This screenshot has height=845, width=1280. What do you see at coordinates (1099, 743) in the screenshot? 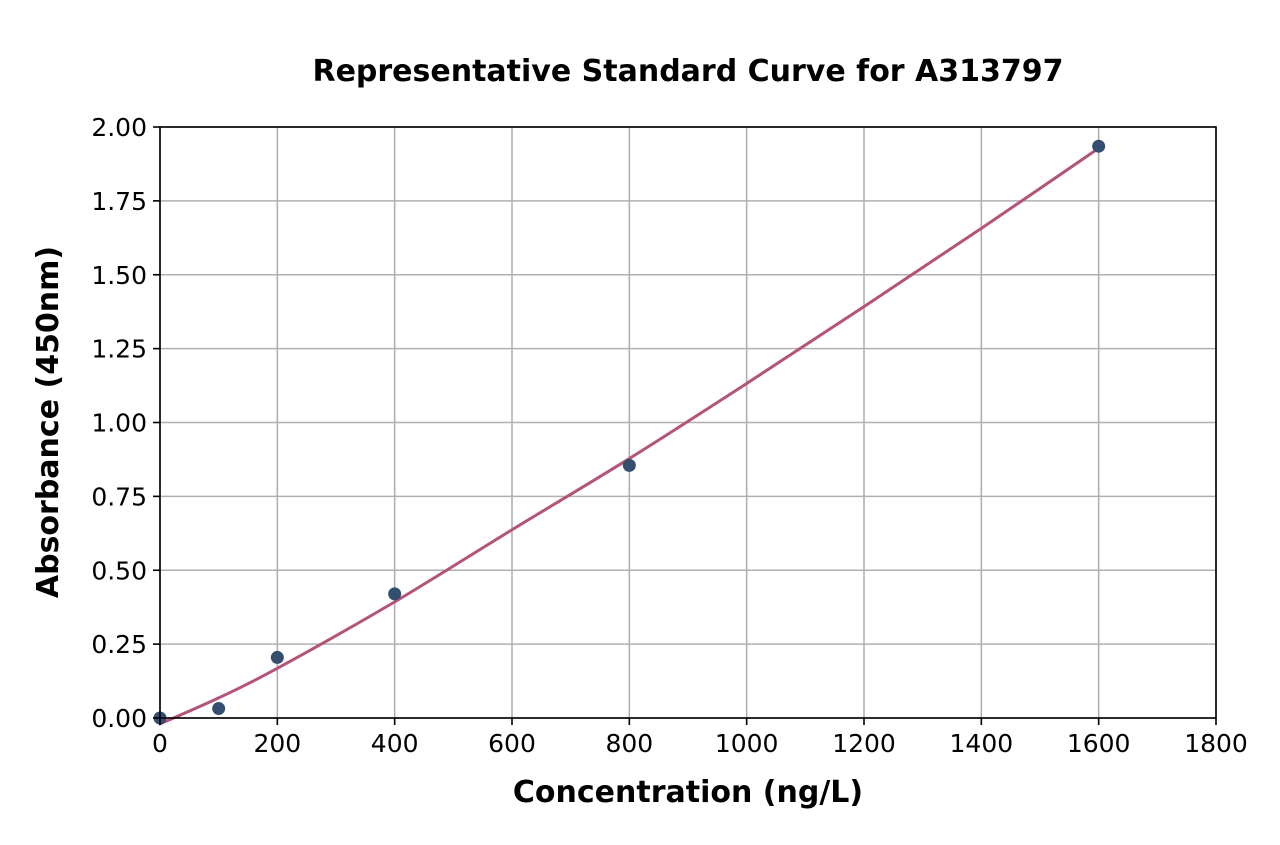
I see `x-tick-label: 1600` at bounding box center [1099, 743].